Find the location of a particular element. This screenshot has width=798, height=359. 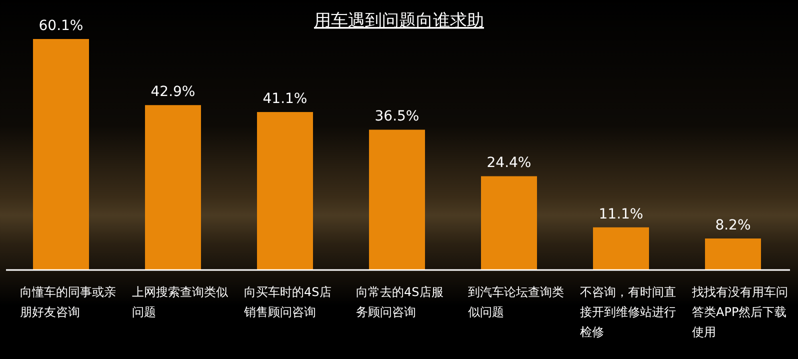

x-tick-label: 不咨询，有时间直接开到维修站进行检修 is located at coordinates (628, 312).